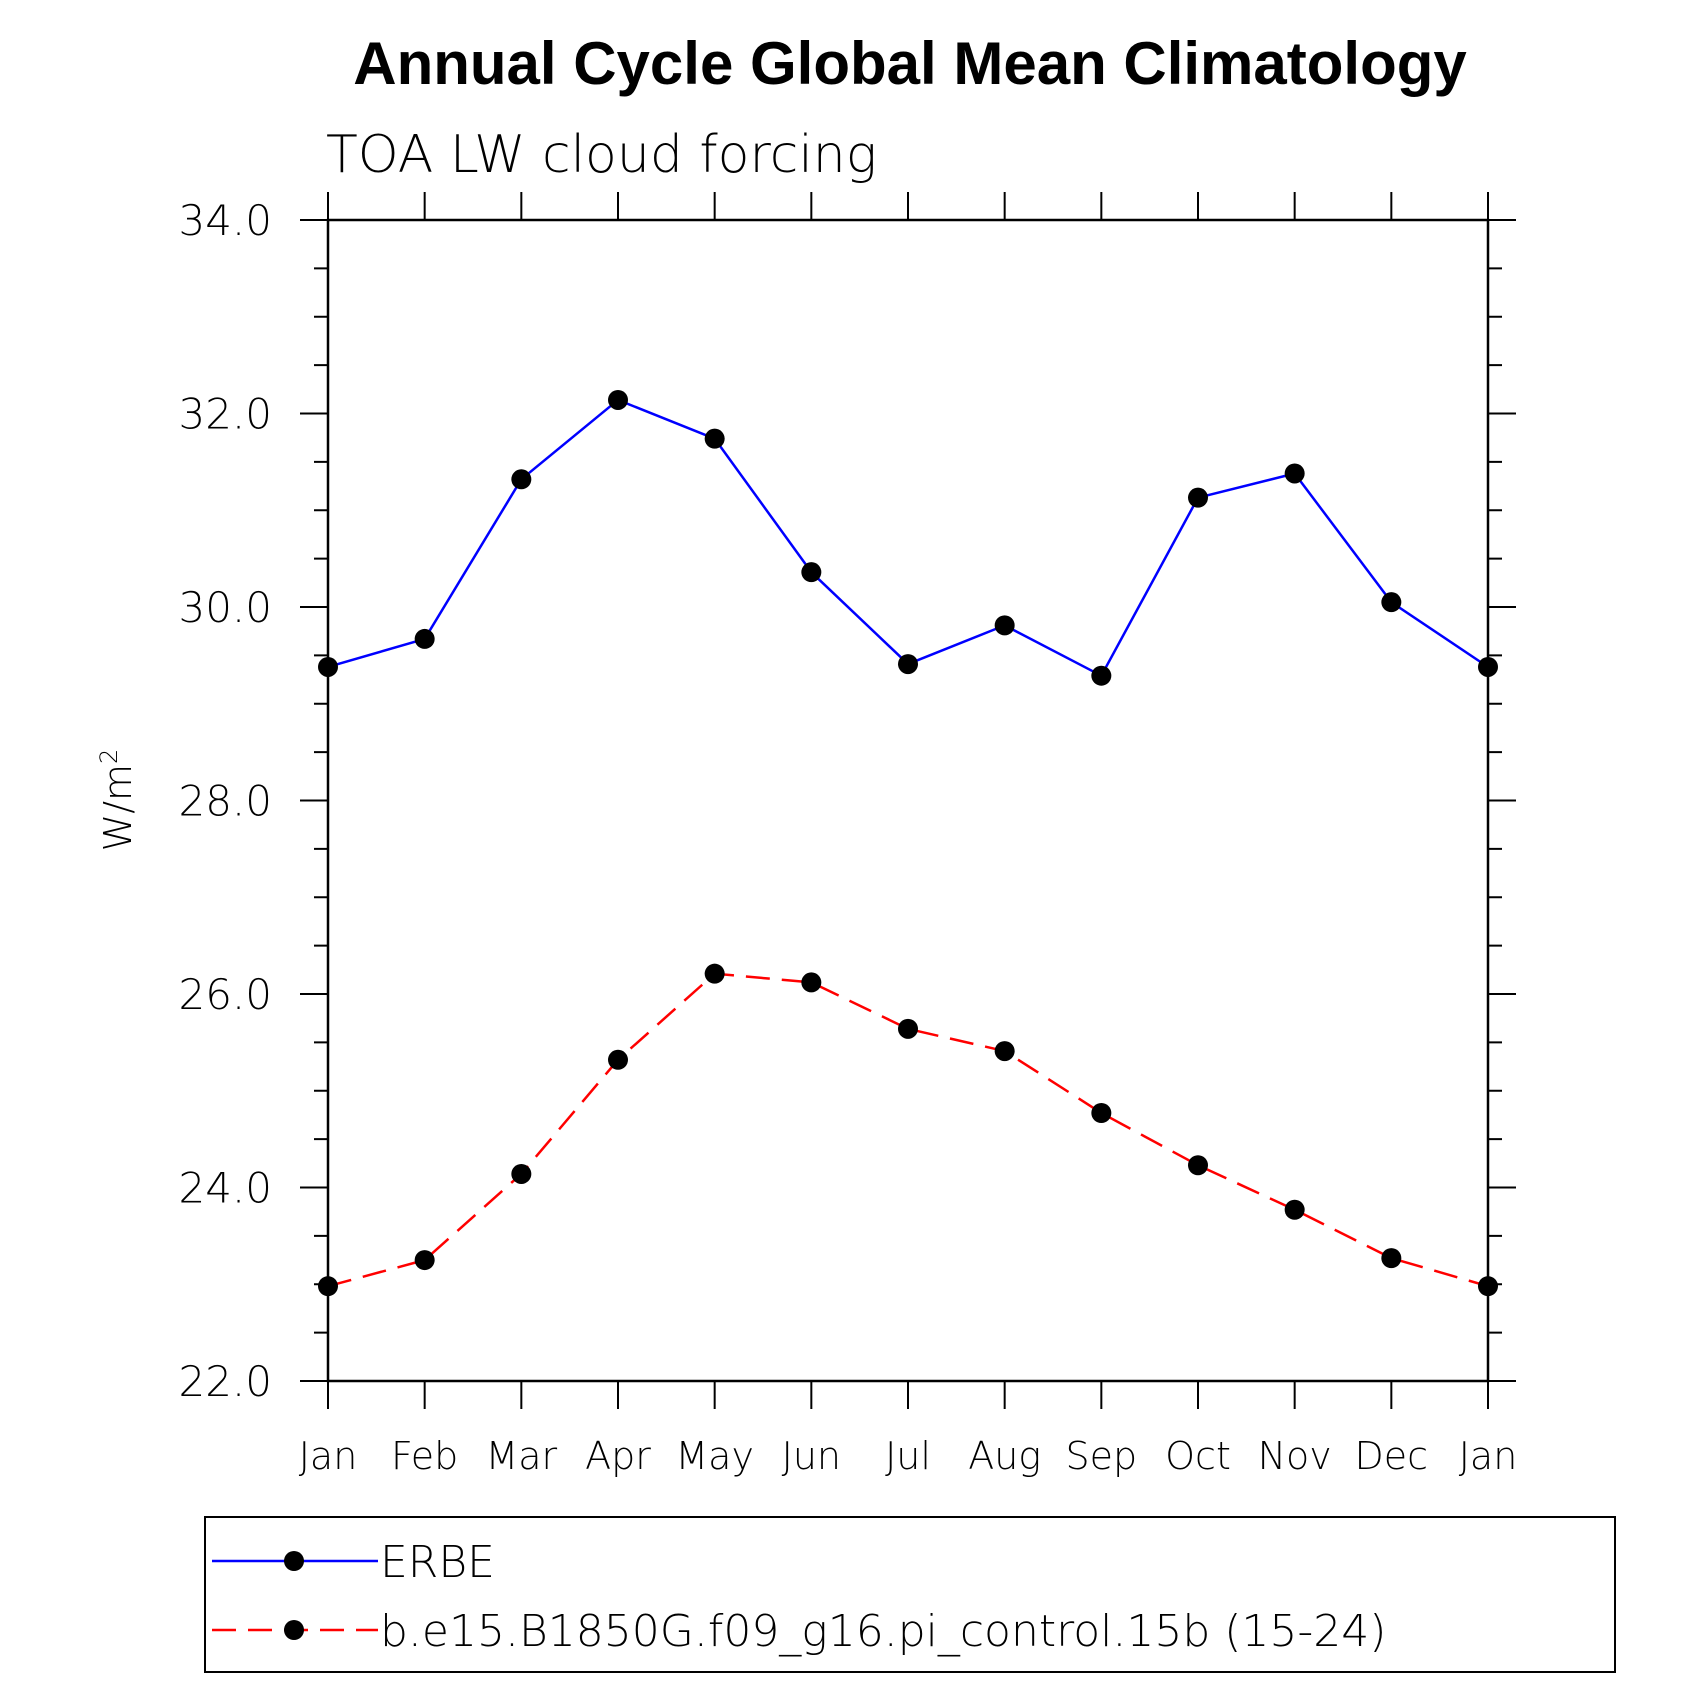 This screenshot has height=1691, width=1691. Describe the element at coordinates (1198, 1456) in the screenshot. I see `x-tick-label: Oct` at that location.